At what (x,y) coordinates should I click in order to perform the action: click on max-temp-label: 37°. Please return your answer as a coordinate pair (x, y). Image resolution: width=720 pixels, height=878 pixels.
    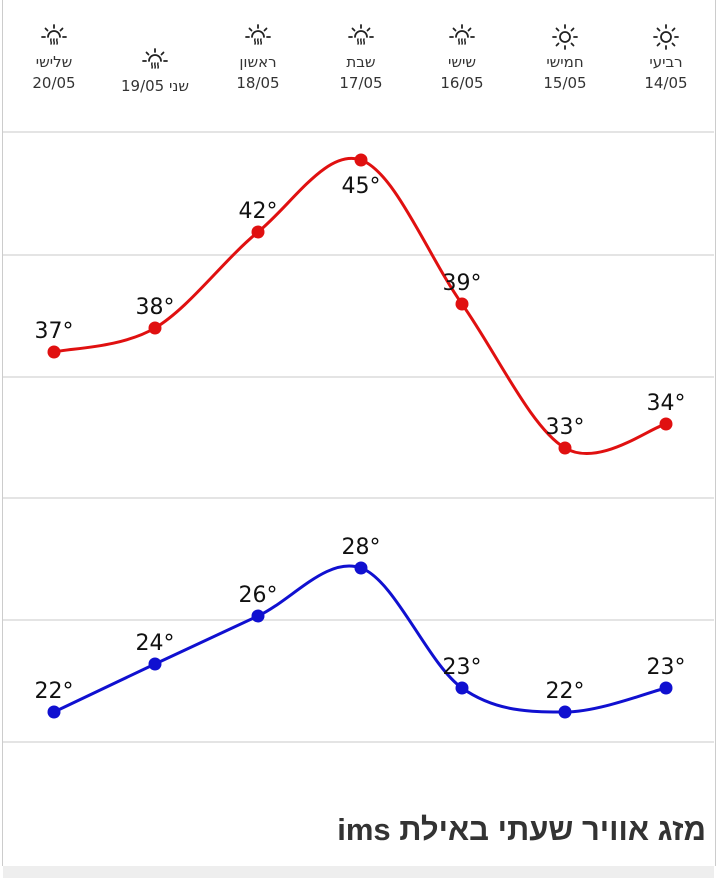
    Looking at the image, I should click on (54, 331).